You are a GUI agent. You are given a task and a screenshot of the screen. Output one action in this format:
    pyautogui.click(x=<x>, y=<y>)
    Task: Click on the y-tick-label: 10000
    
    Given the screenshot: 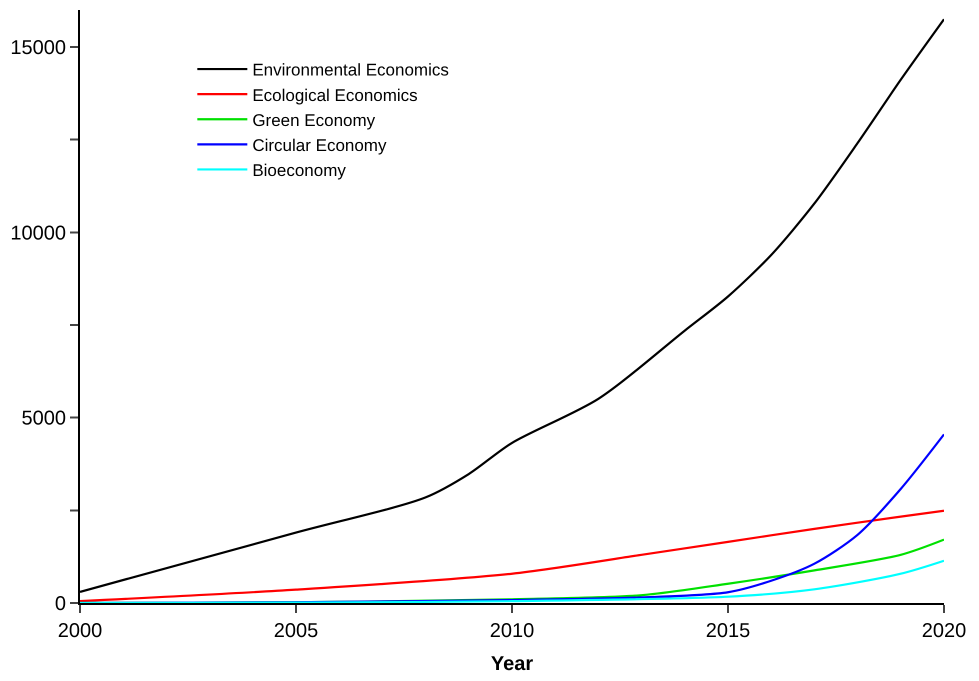 What is the action you would take?
    pyautogui.click(x=38, y=233)
    